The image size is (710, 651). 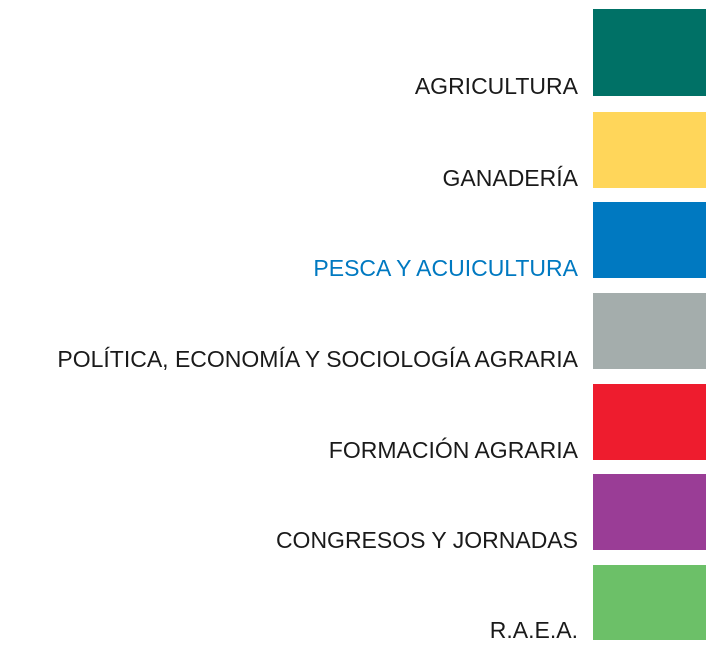 I want to click on menu-item-label: POLÍTICA, ECONOMÍA Y SOCIOLOGÍA AGRARIA, so click(x=317, y=359).